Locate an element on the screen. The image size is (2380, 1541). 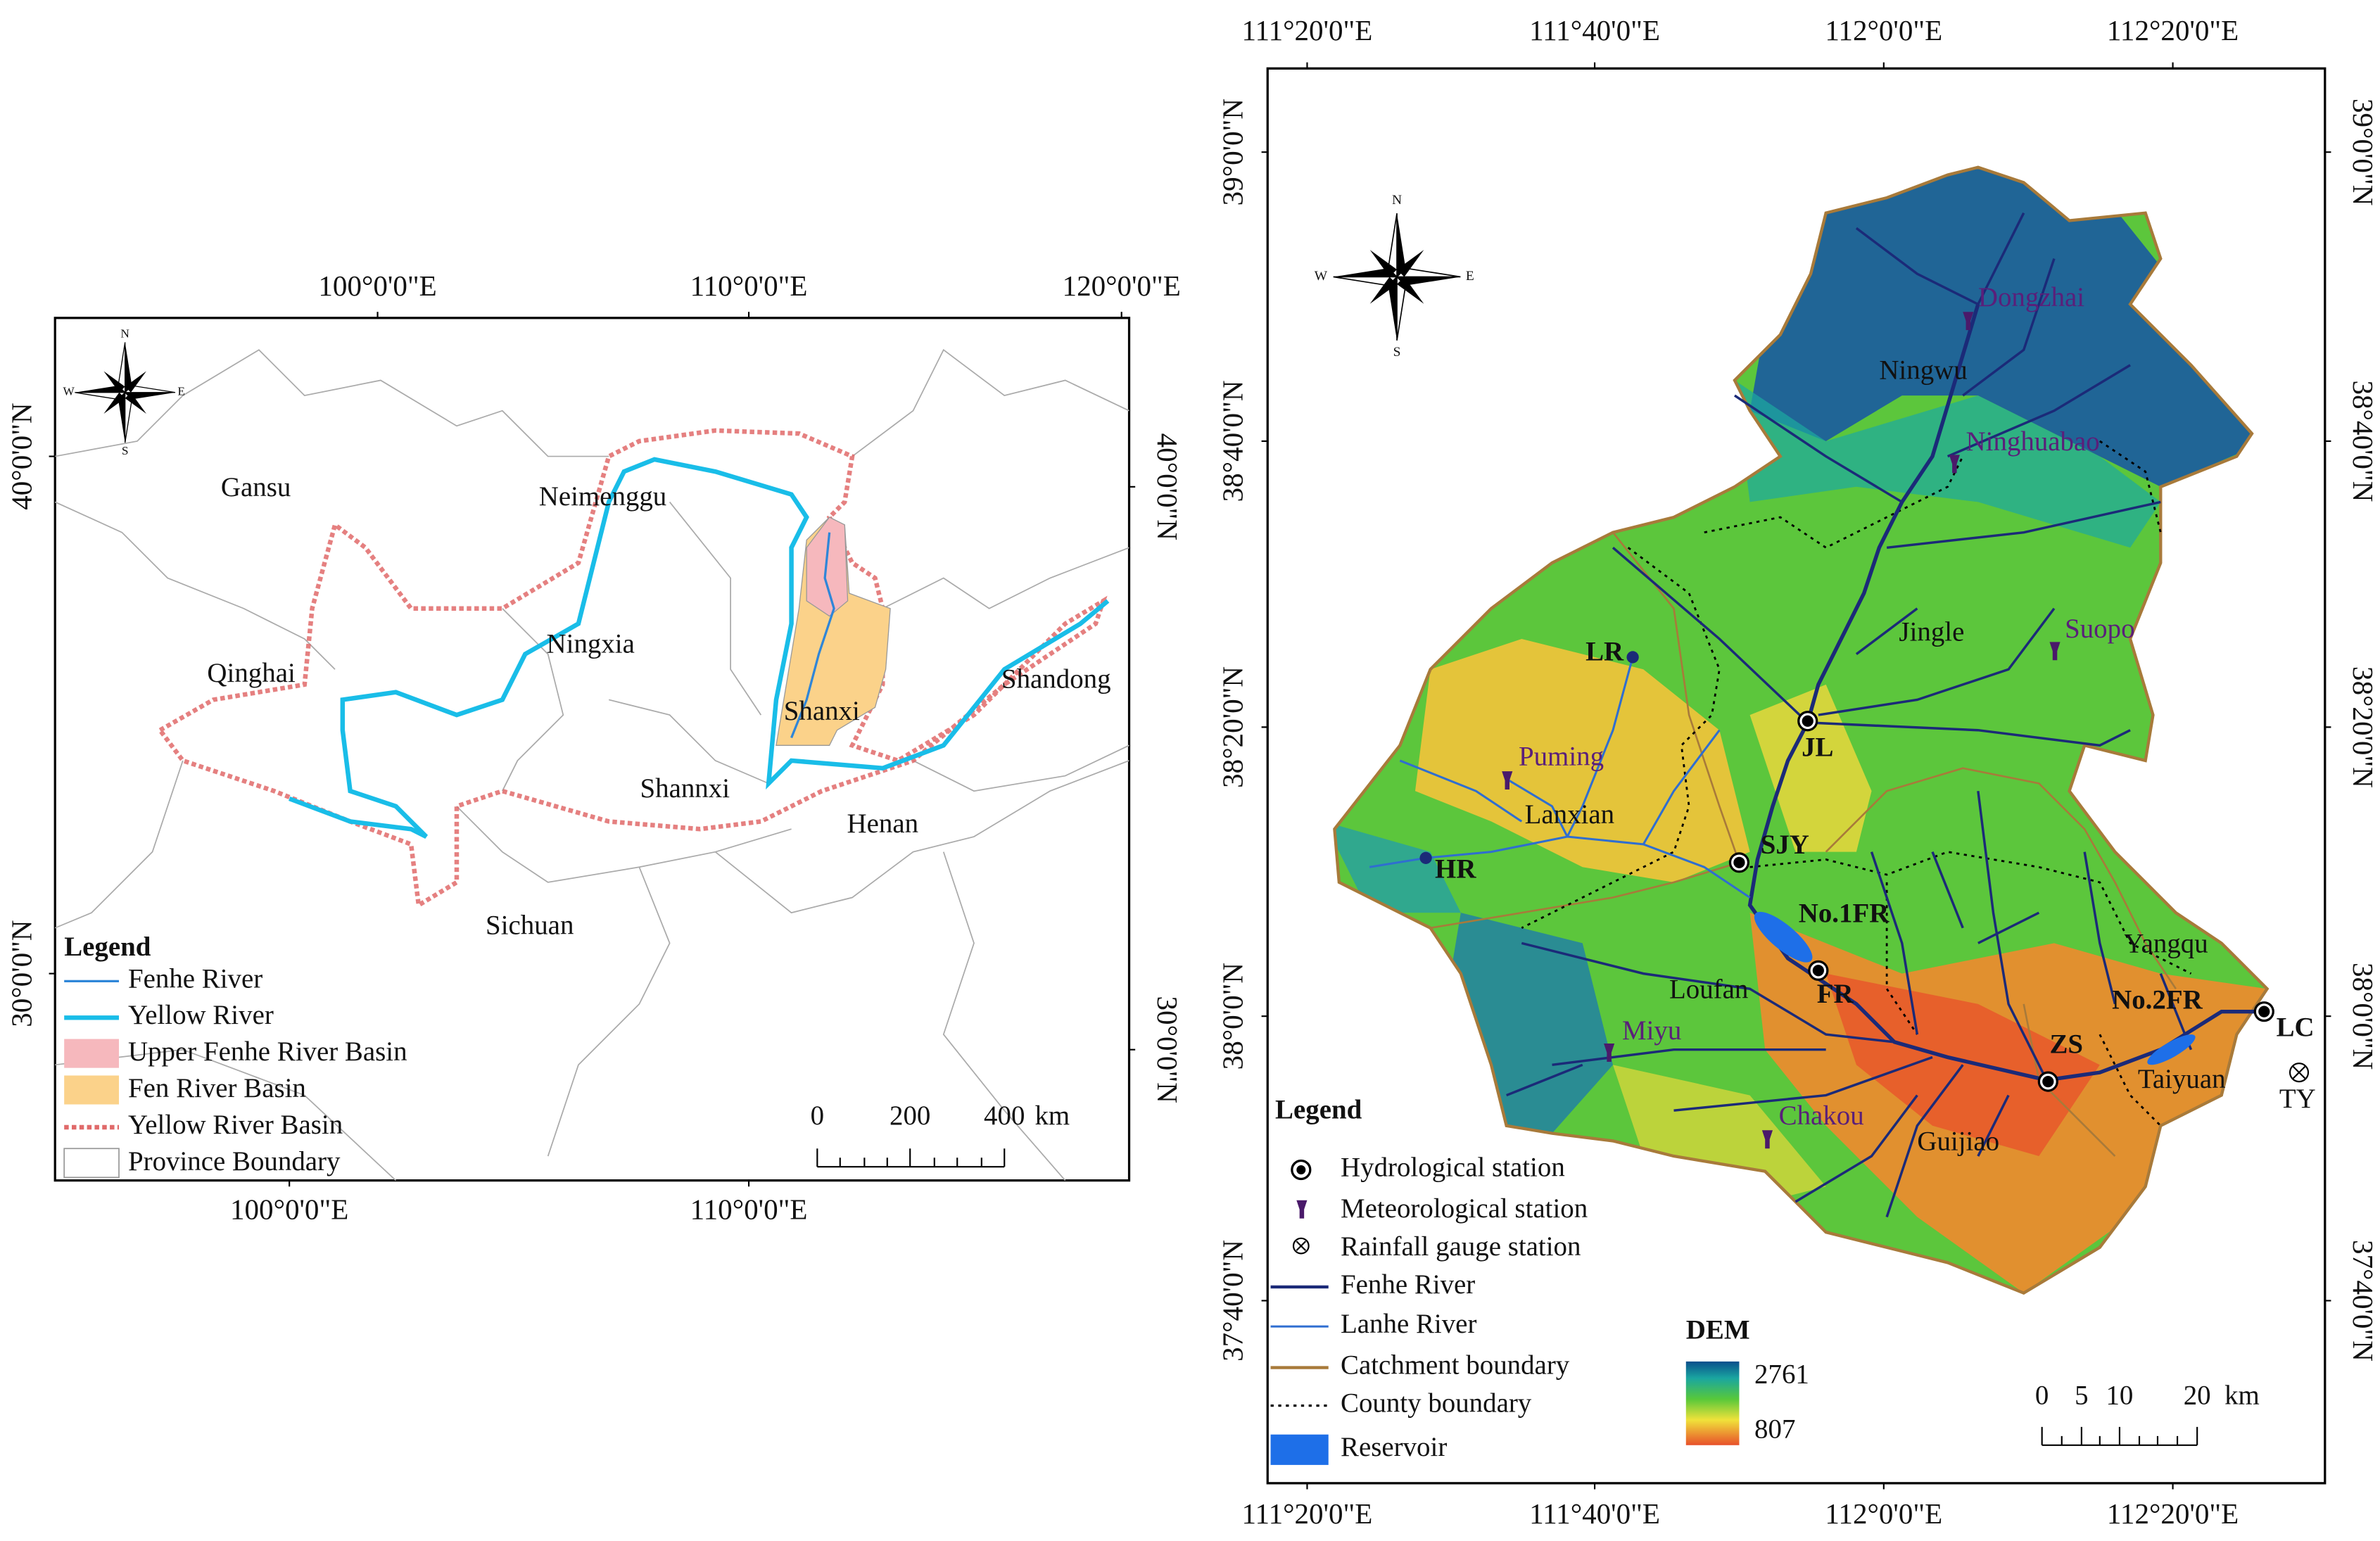
scale-label: 10 is located at coordinates (2119, 1396).